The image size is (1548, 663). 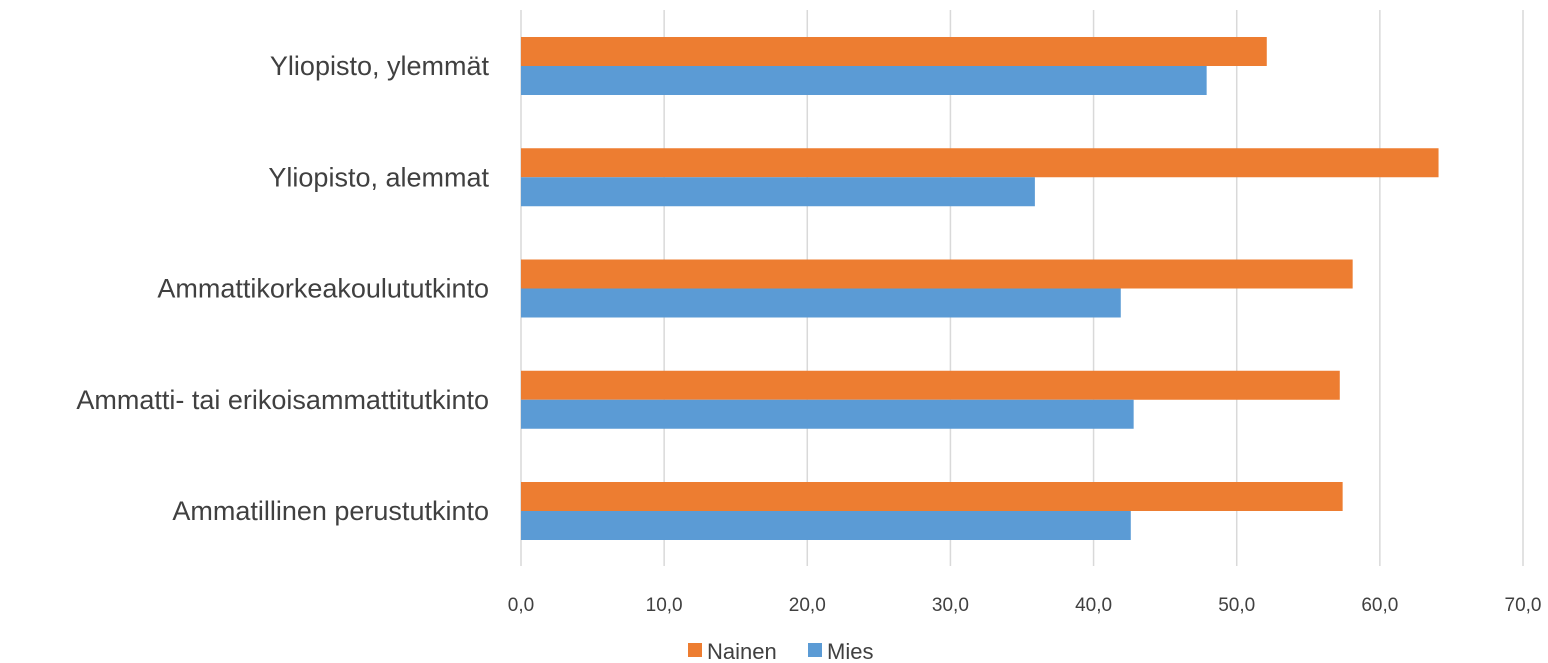 I want to click on category-label: Ammattikorkeakoulututkinto, so click(x=323, y=289).